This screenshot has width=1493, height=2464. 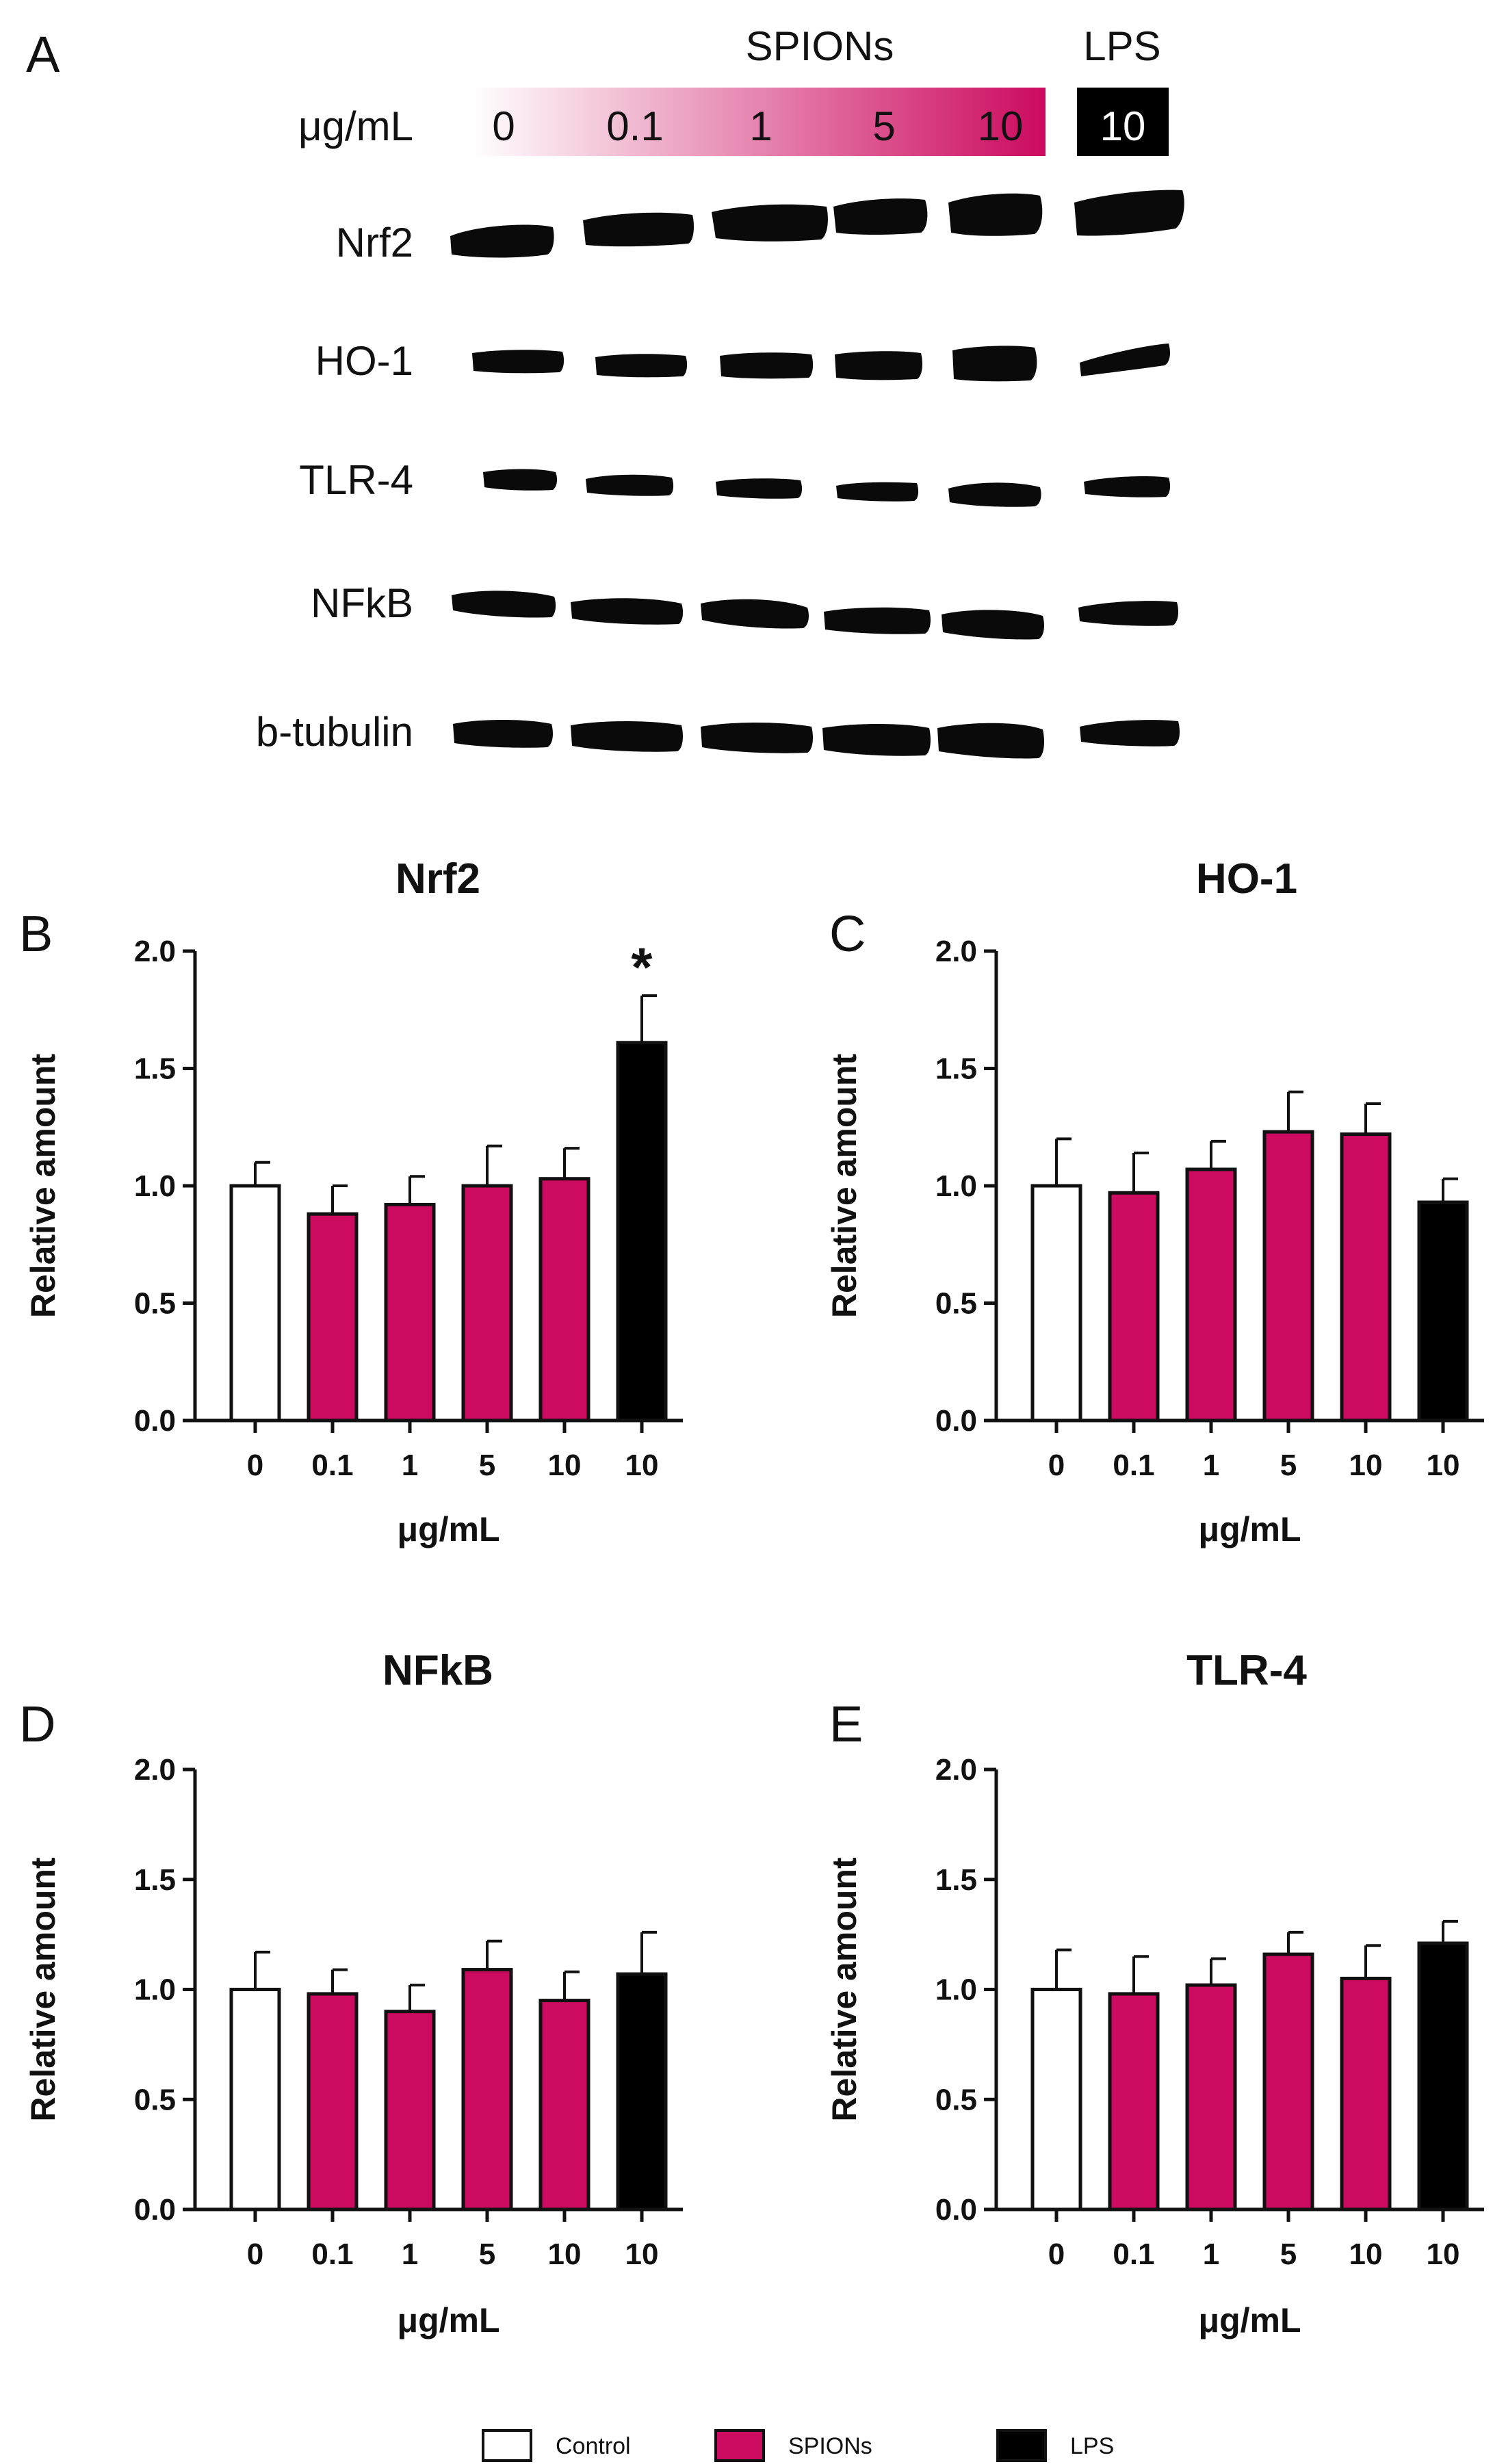 I want to click on lps-dose-box, so click(x=1123, y=122).